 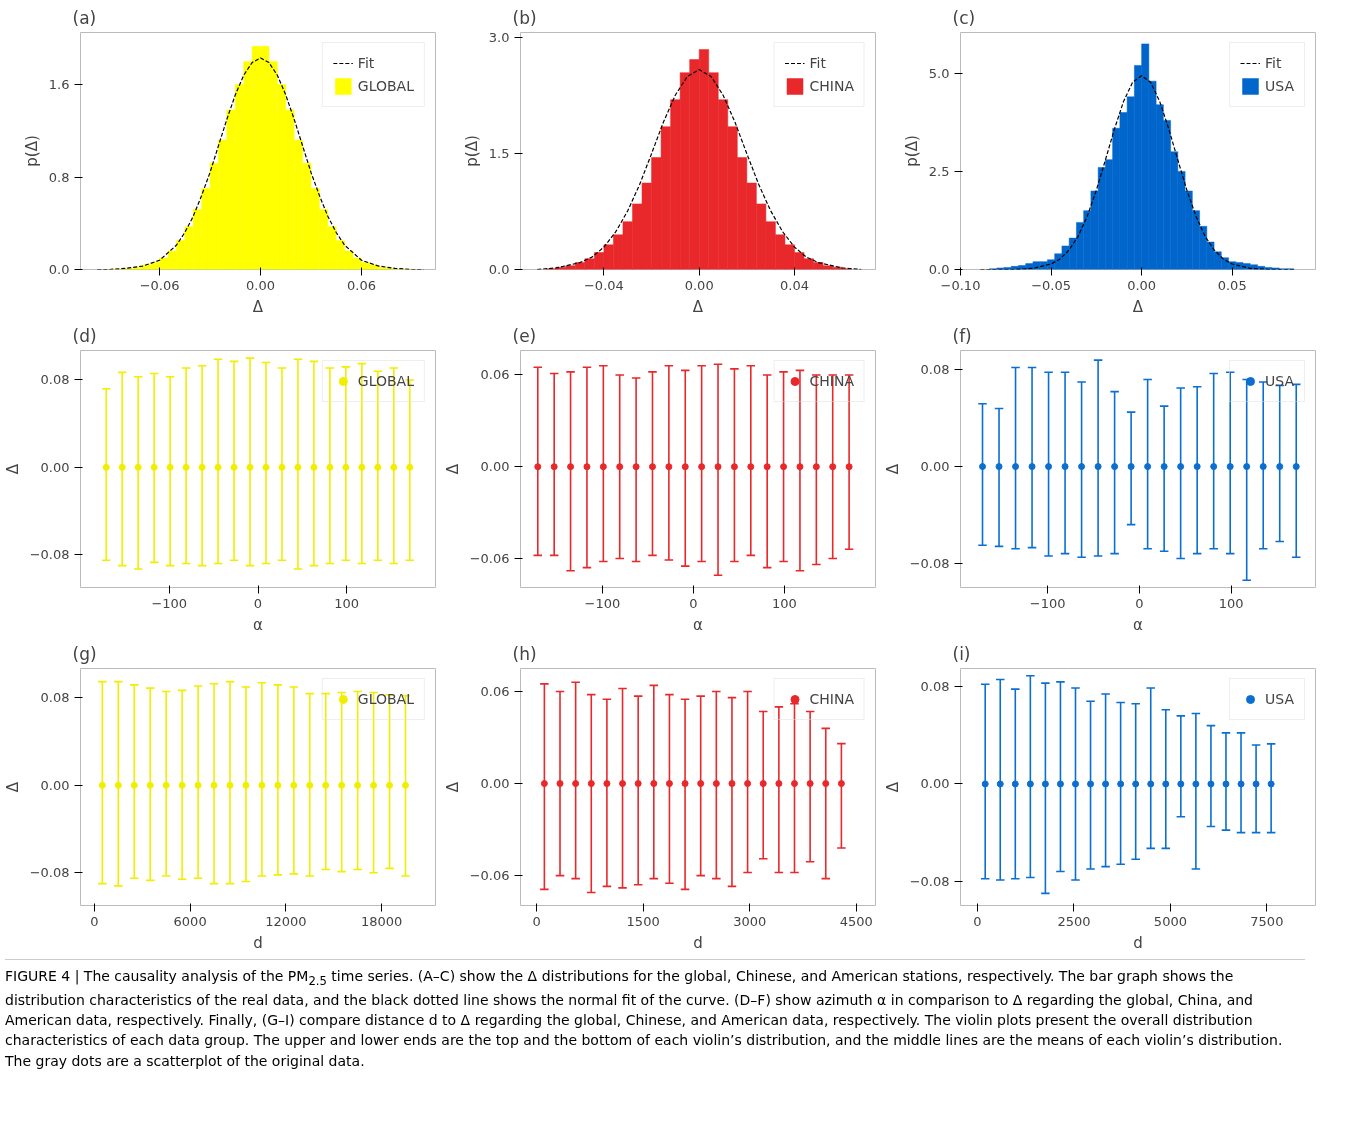 I want to click on y-tick-label: 5.0, so click(x=939, y=73).